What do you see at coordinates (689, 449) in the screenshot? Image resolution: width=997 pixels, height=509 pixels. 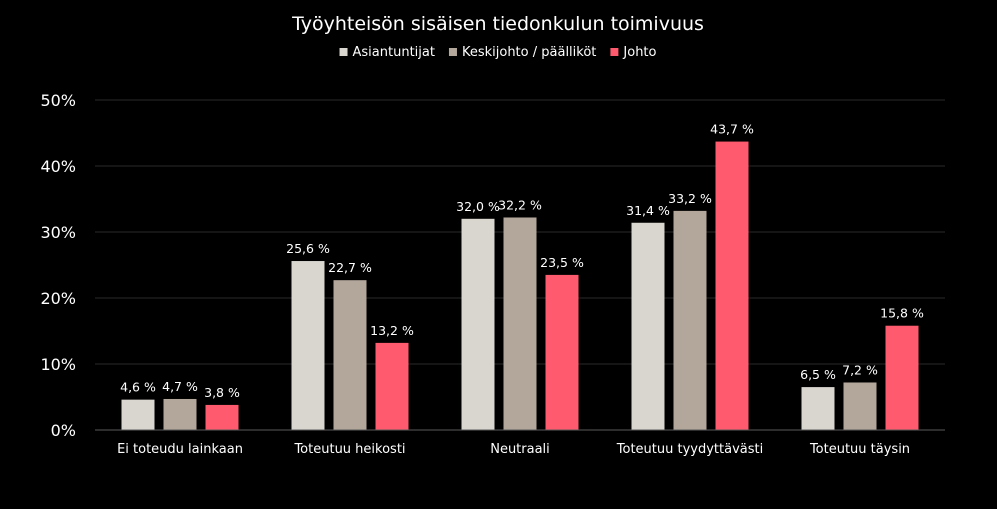 I see `x-tick-label: Toteutuu tyydyttävästi` at bounding box center [689, 449].